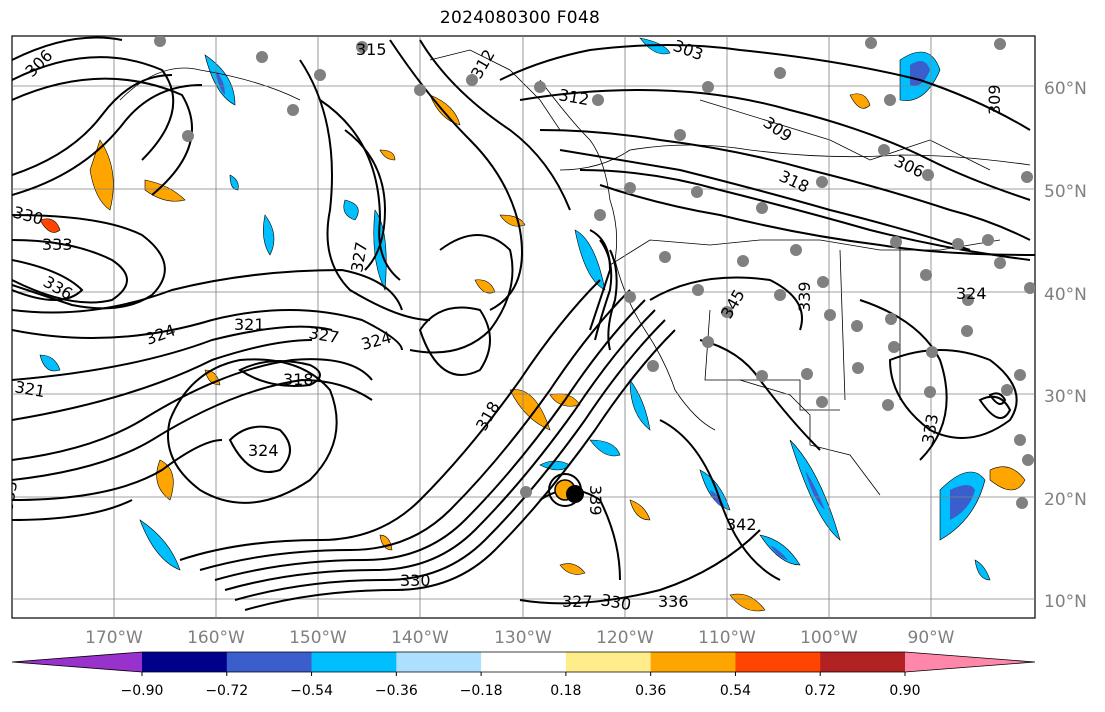  What do you see at coordinates (735, 691) in the screenshot?
I see `colorbar-tick-label: 0.54` at bounding box center [735, 691].